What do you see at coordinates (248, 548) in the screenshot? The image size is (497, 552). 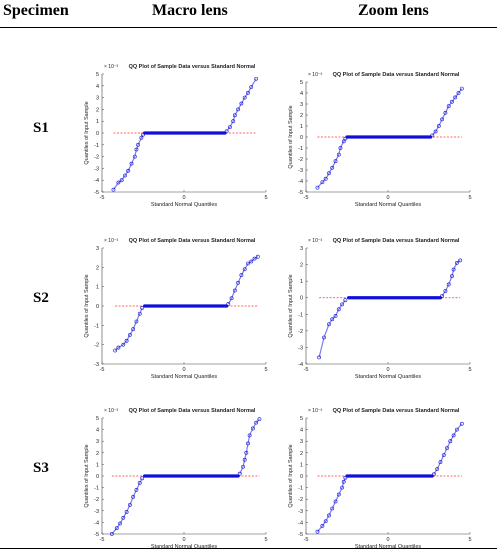 I see `bottom-rule` at bounding box center [248, 548].